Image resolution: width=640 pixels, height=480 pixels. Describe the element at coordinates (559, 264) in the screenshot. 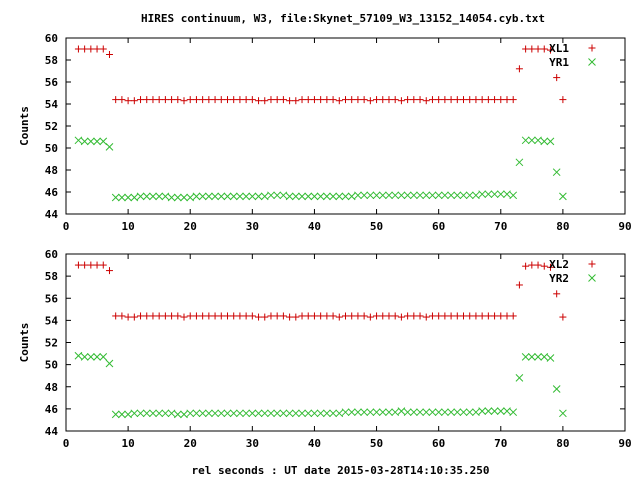

I see `legend-label: XL2` at that location.